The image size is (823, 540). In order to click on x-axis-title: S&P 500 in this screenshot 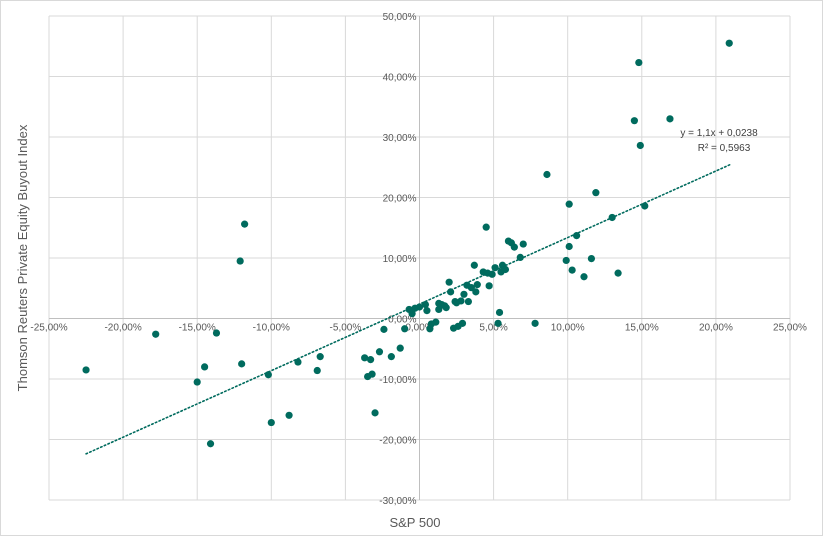, I will do `click(414, 522)`.